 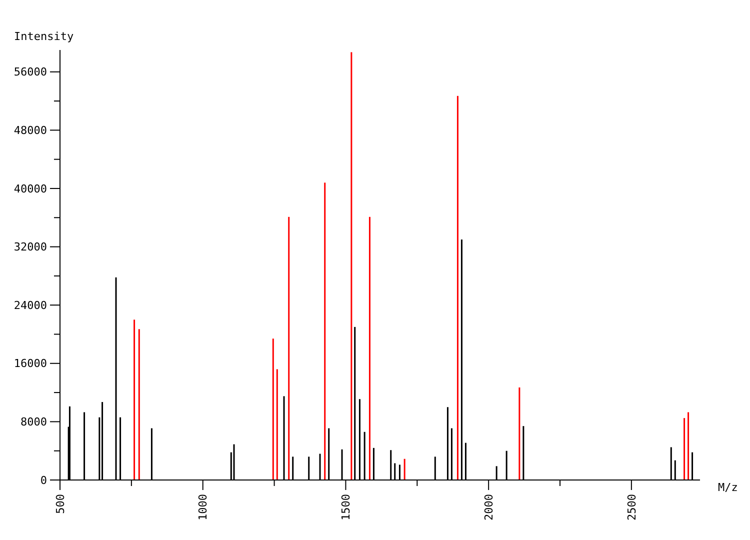 I want to click on y-tick-label: 8000, so click(x=33, y=422).